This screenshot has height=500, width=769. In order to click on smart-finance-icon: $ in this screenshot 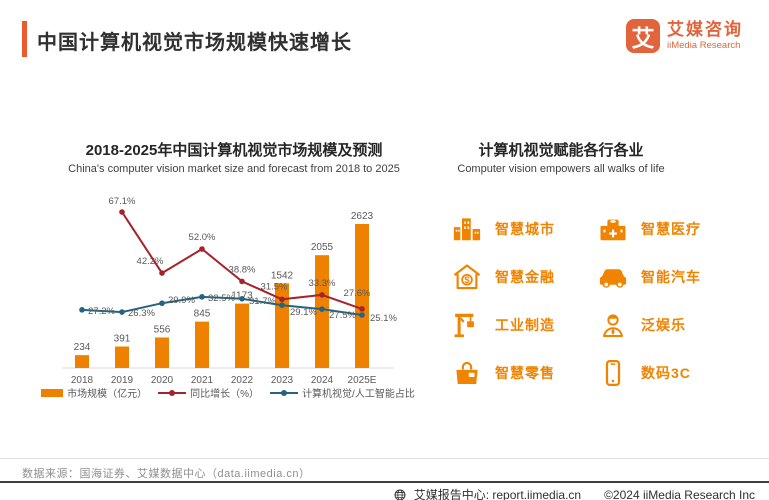, I will do `click(467, 277)`.